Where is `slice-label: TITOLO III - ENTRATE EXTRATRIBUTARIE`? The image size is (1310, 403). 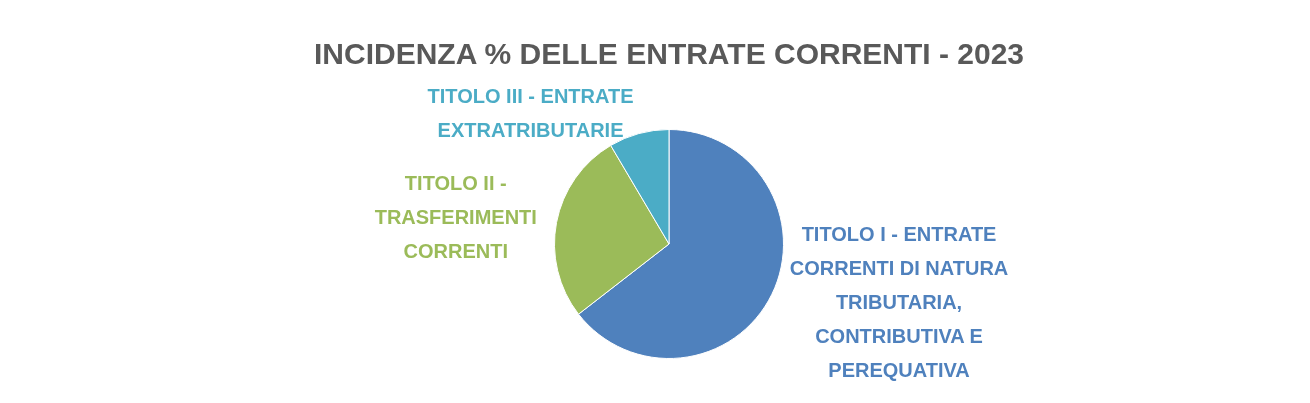
slice-label: TITOLO III - ENTRATE EXTRATRIBUTARIE is located at coordinates (530, 112).